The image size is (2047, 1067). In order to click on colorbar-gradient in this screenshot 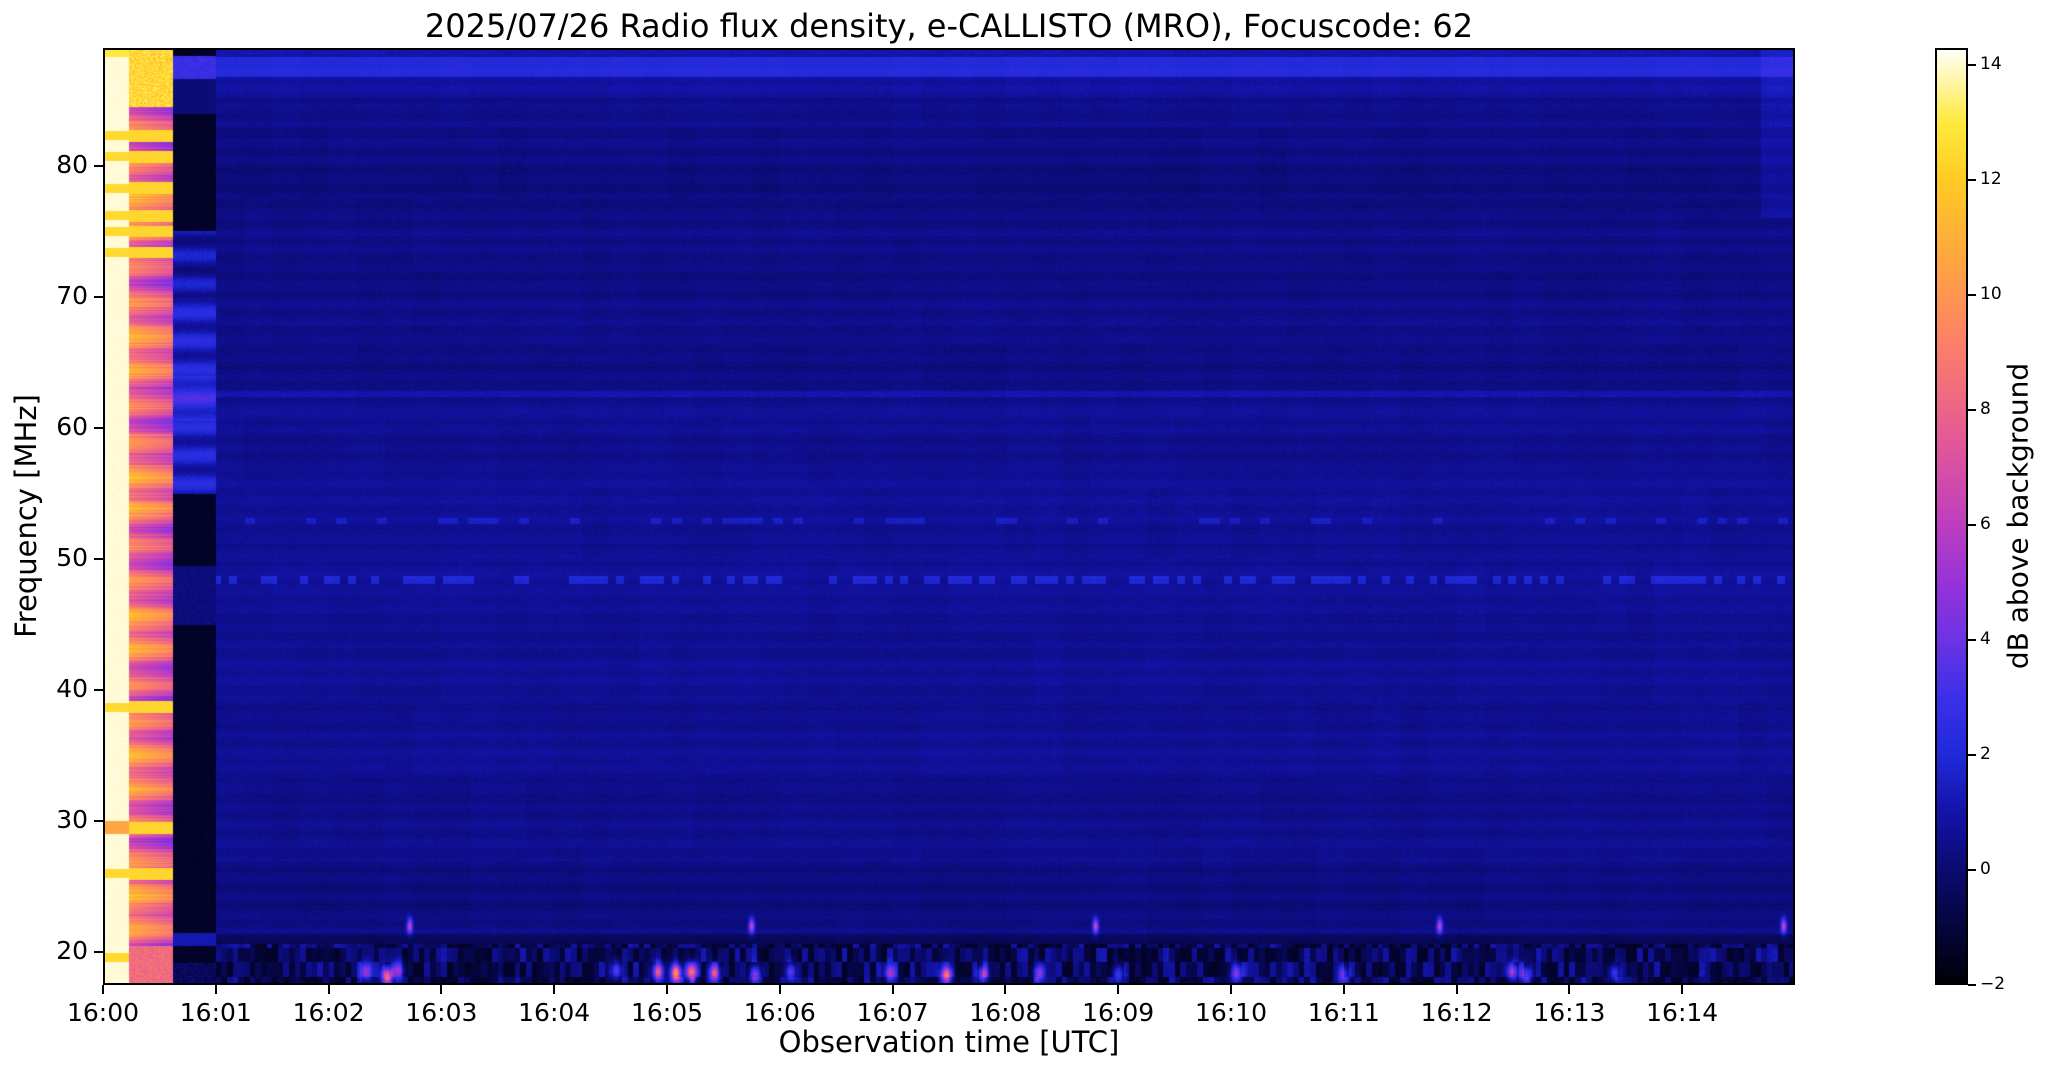, I will do `click(1951, 516)`.